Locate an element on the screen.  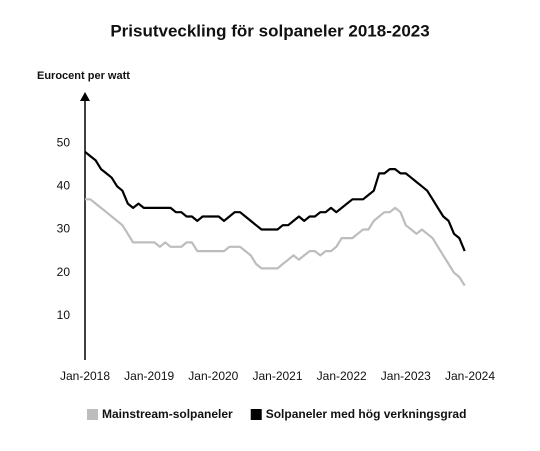
x-tick-label: Jan-2023 is located at coordinates (406, 376).